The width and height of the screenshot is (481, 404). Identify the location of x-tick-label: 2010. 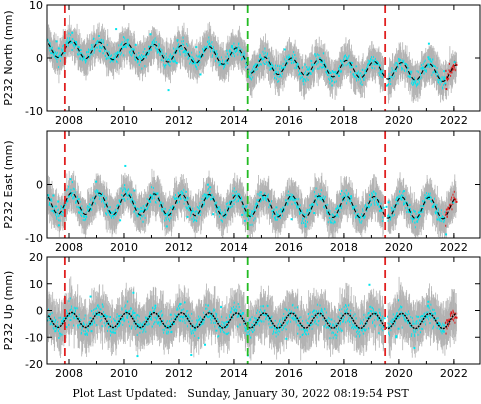
(124, 120).